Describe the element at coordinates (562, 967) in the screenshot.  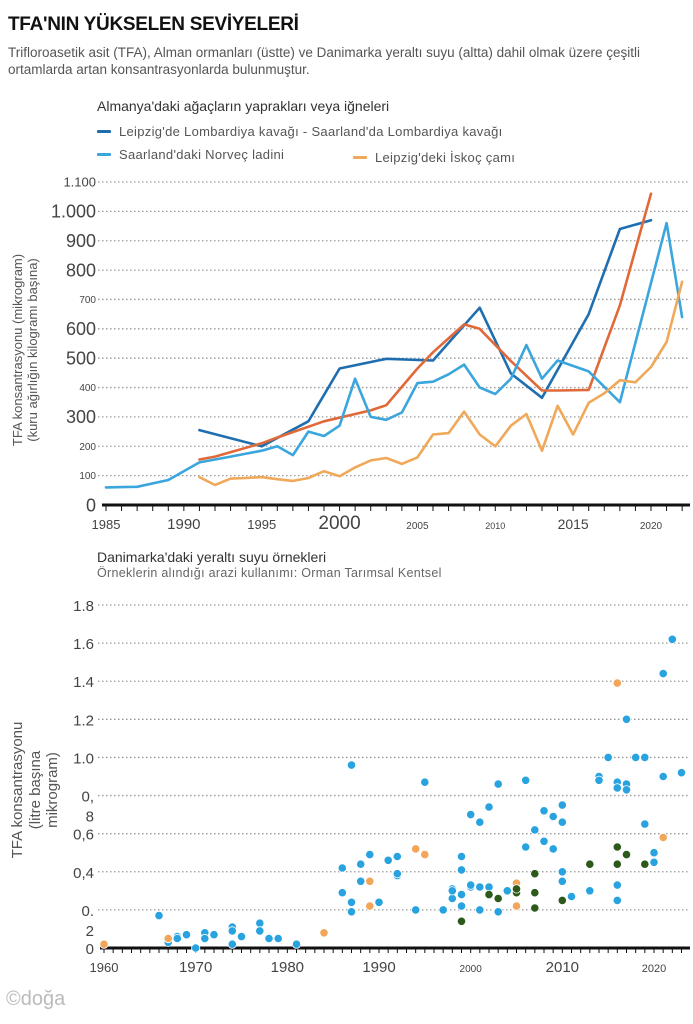
I see `x-tick-label: 2010` at that location.